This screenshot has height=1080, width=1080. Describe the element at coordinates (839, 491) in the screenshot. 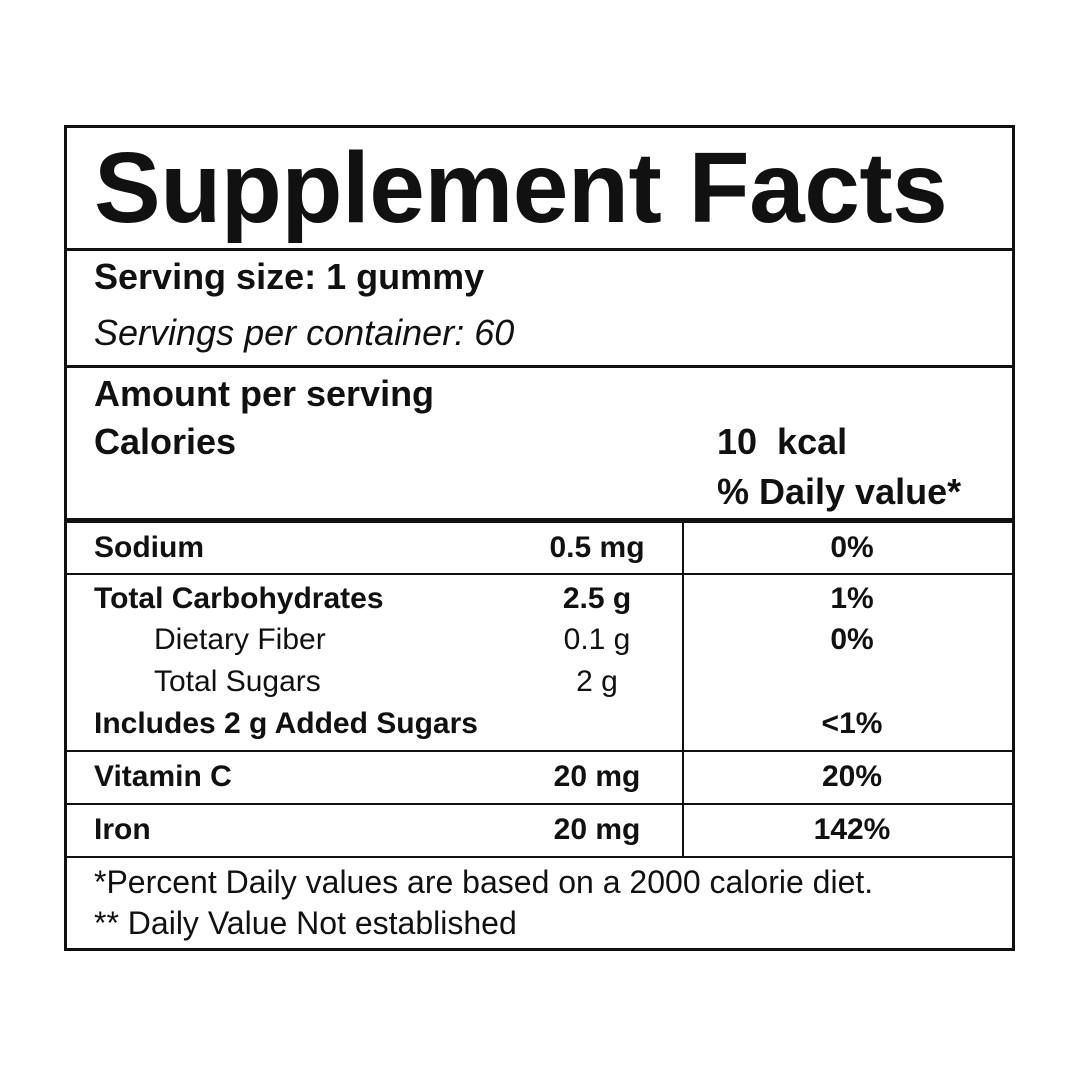

I see `daily-value-heading: % Daily value*` at that location.